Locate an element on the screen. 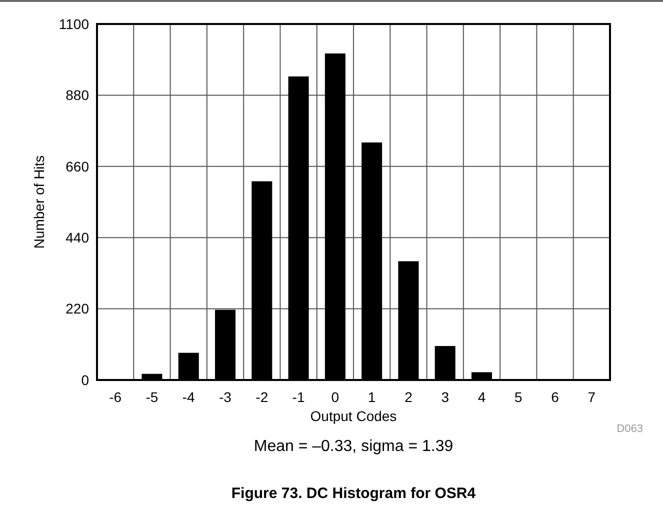 The width and height of the screenshot is (663, 520). y-tick-label: 0 is located at coordinates (85, 380).